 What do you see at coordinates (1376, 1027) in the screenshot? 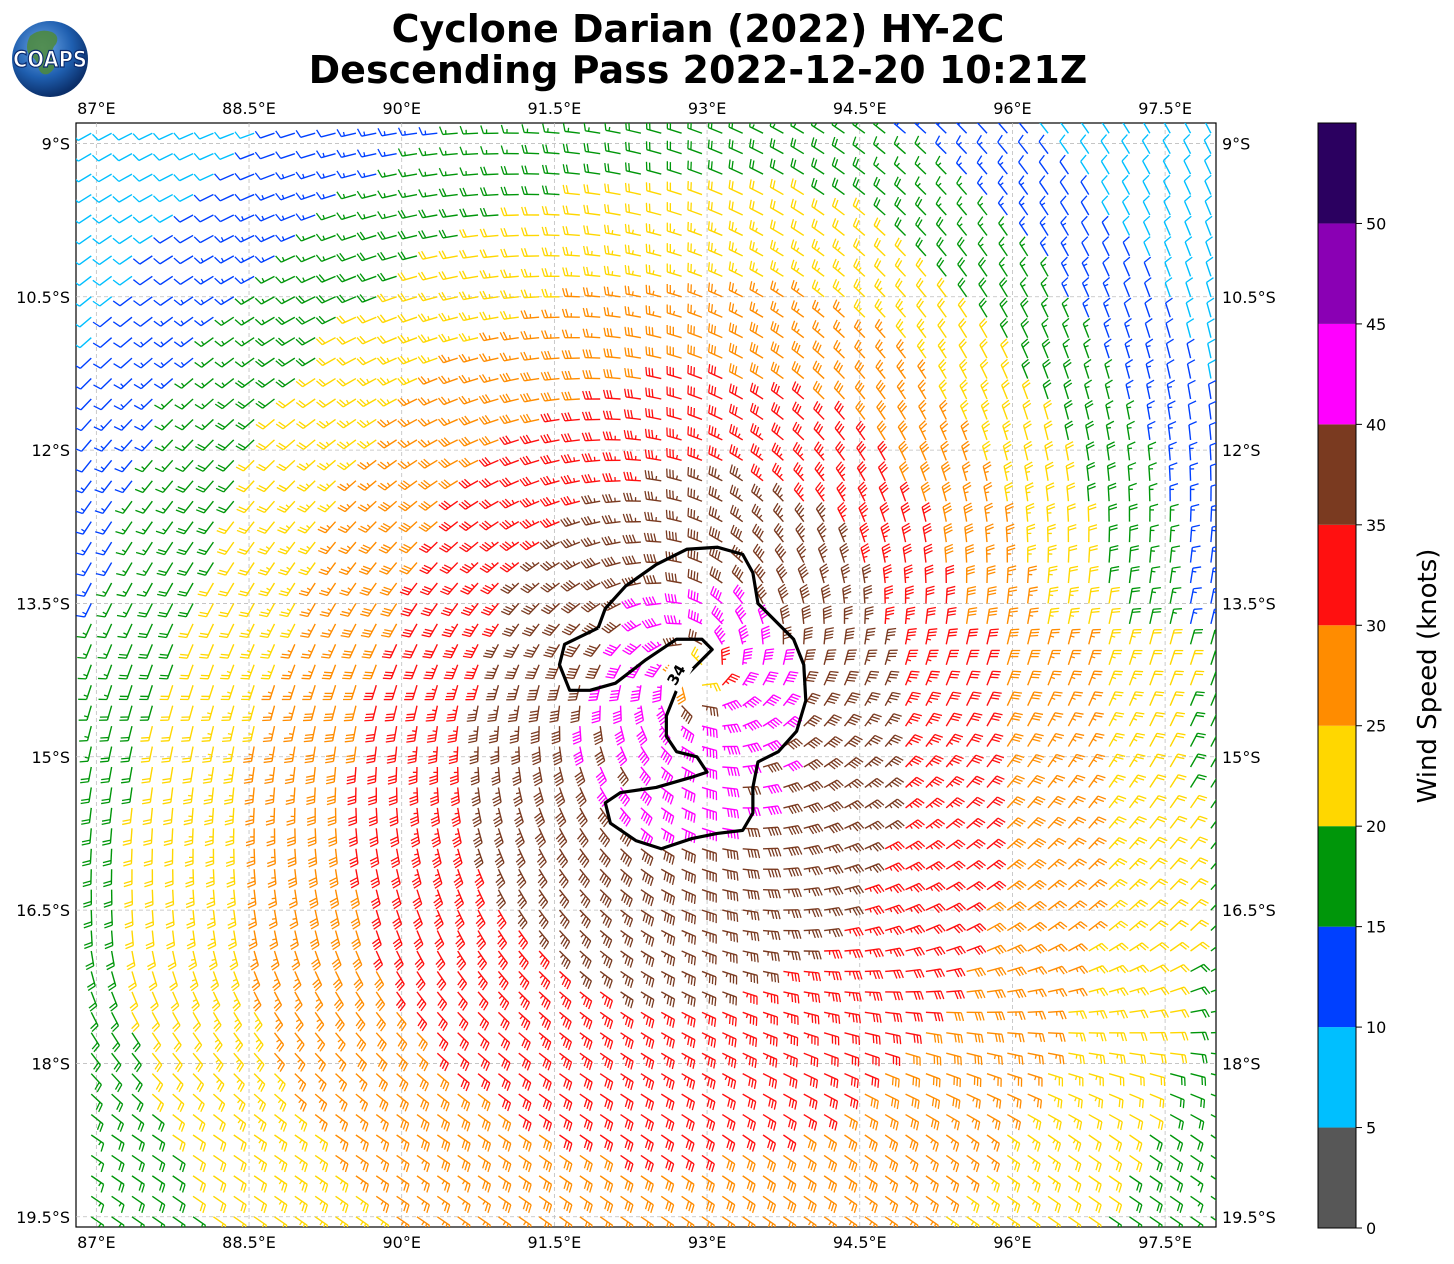
I see `colorbar-tick-label: 10` at bounding box center [1376, 1027].